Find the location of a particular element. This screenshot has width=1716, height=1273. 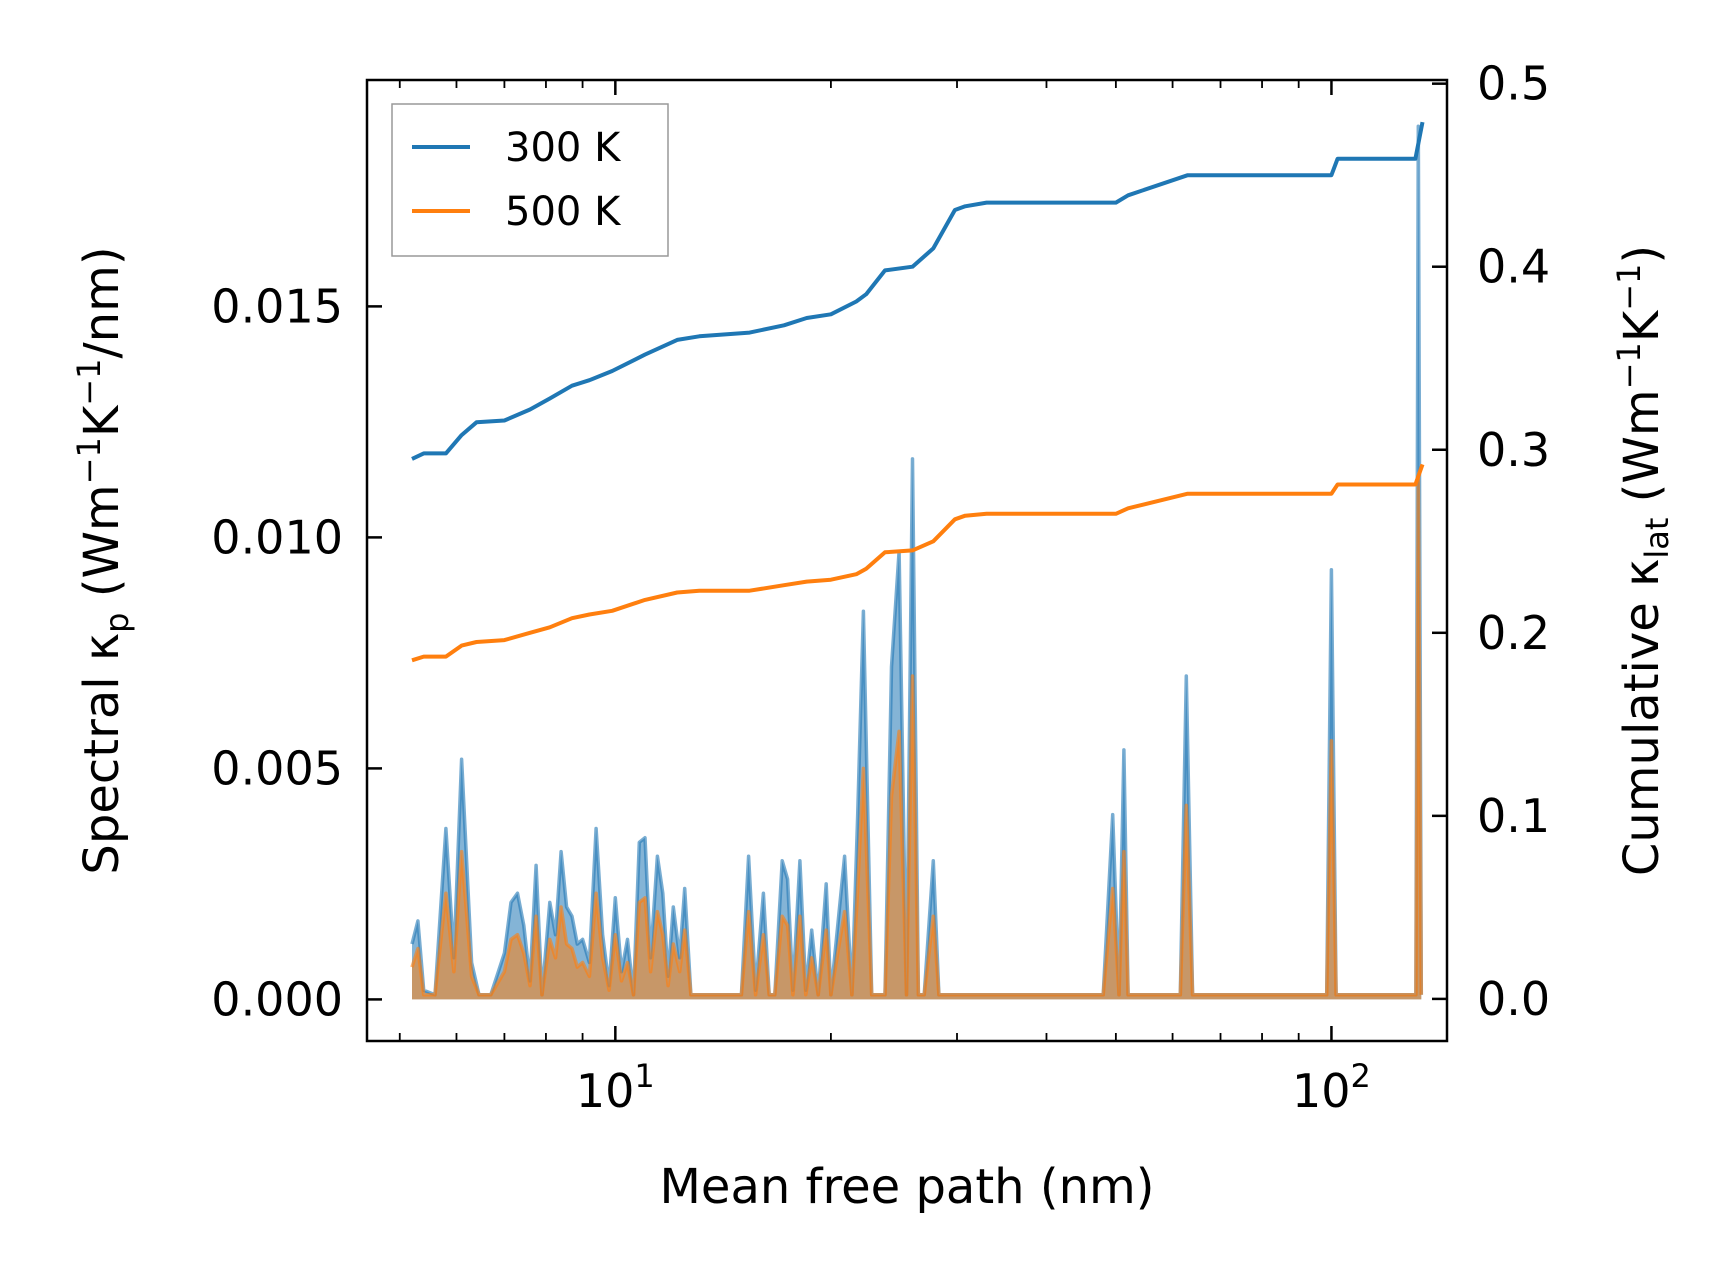

y-right-tick-label-0.3: 0.3 is located at coordinates (1513, 450).